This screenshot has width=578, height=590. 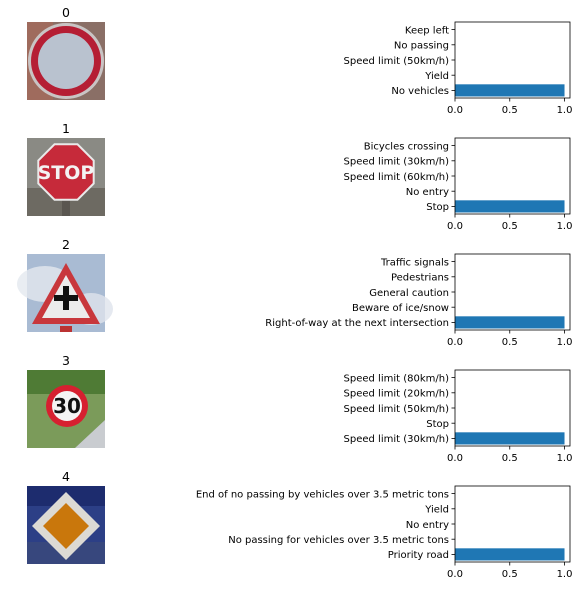 I want to click on no-vehicles-sign-icon, so click(x=66, y=61).